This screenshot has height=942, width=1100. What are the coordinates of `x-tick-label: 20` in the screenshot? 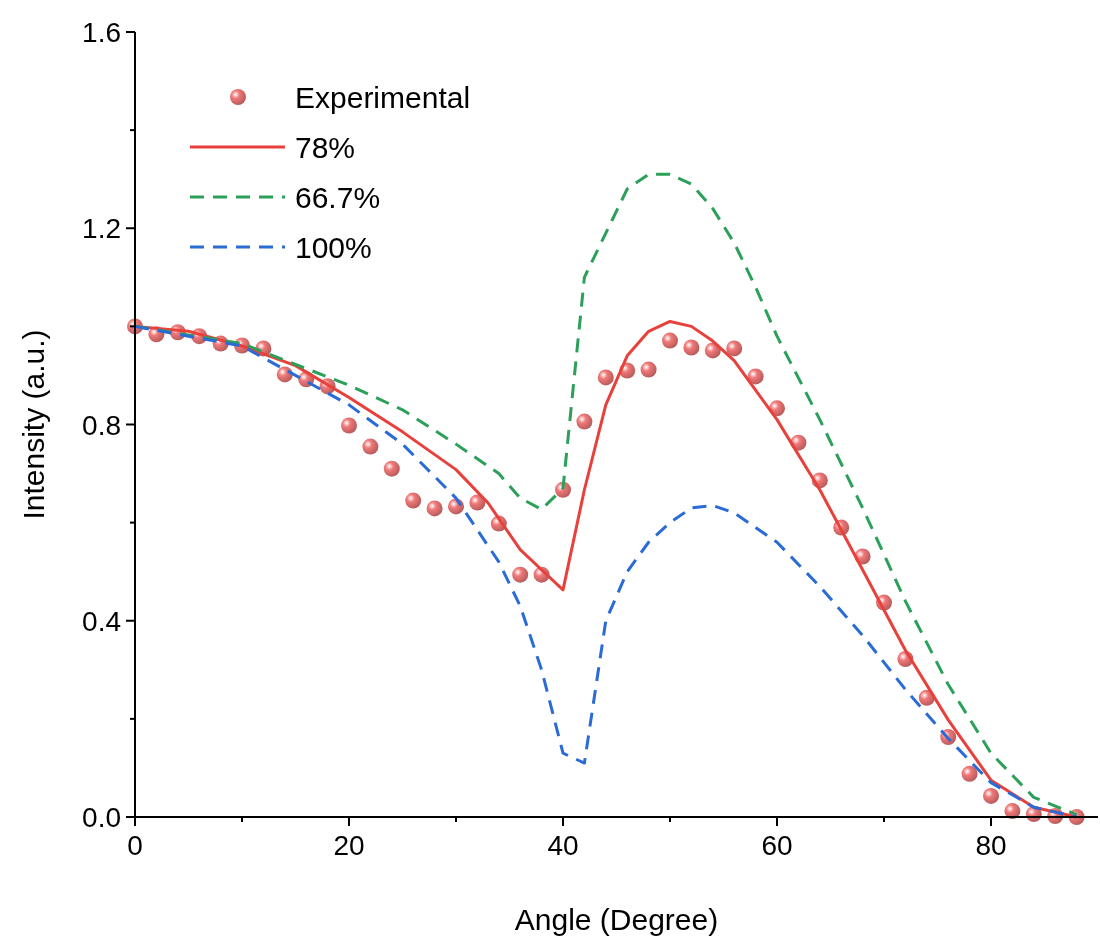 It's located at (349, 845).